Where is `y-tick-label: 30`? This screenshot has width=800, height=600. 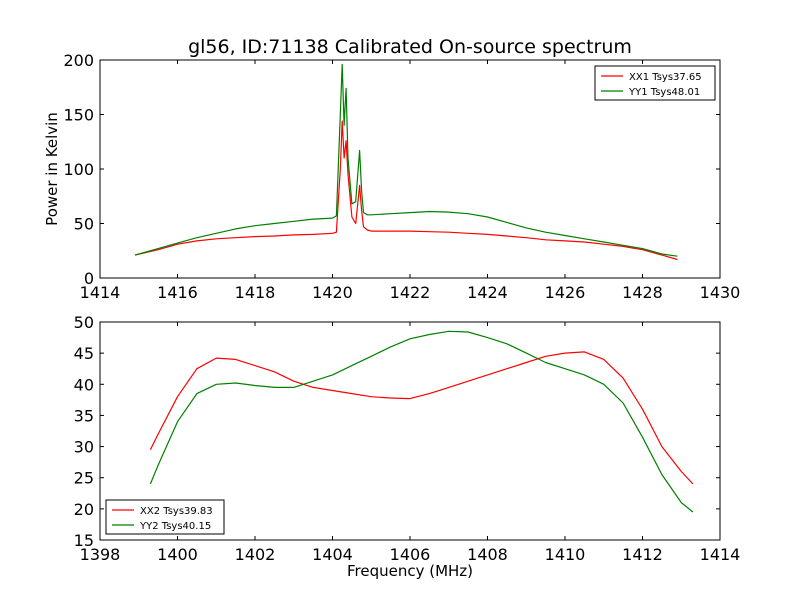
y-tick-label: 30 is located at coordinates (84, 447).